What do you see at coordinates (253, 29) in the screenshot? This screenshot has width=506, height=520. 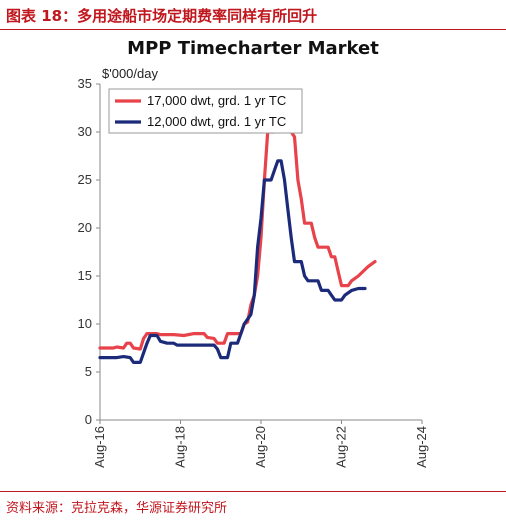 I see `header-rule` at bounding box center [253, 29].